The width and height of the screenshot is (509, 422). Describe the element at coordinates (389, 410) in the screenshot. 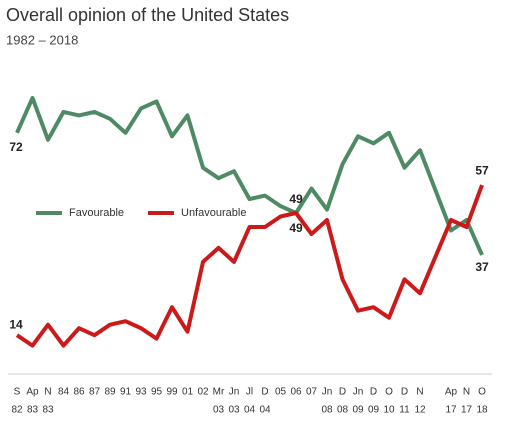

I see `x-tick-label: 10` at that location.